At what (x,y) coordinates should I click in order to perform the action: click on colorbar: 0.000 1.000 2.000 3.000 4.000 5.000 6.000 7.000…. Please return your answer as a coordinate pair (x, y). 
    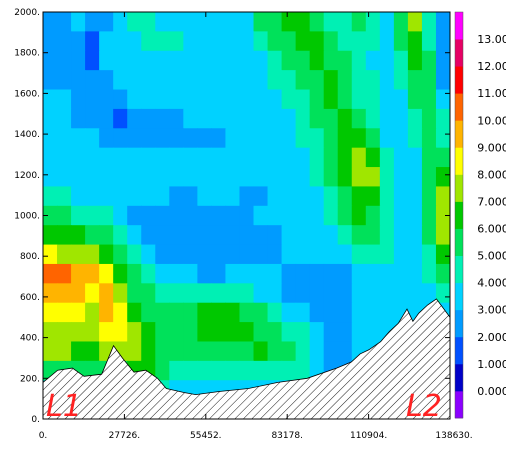
    Looking at the image, I should click on (480, 215).